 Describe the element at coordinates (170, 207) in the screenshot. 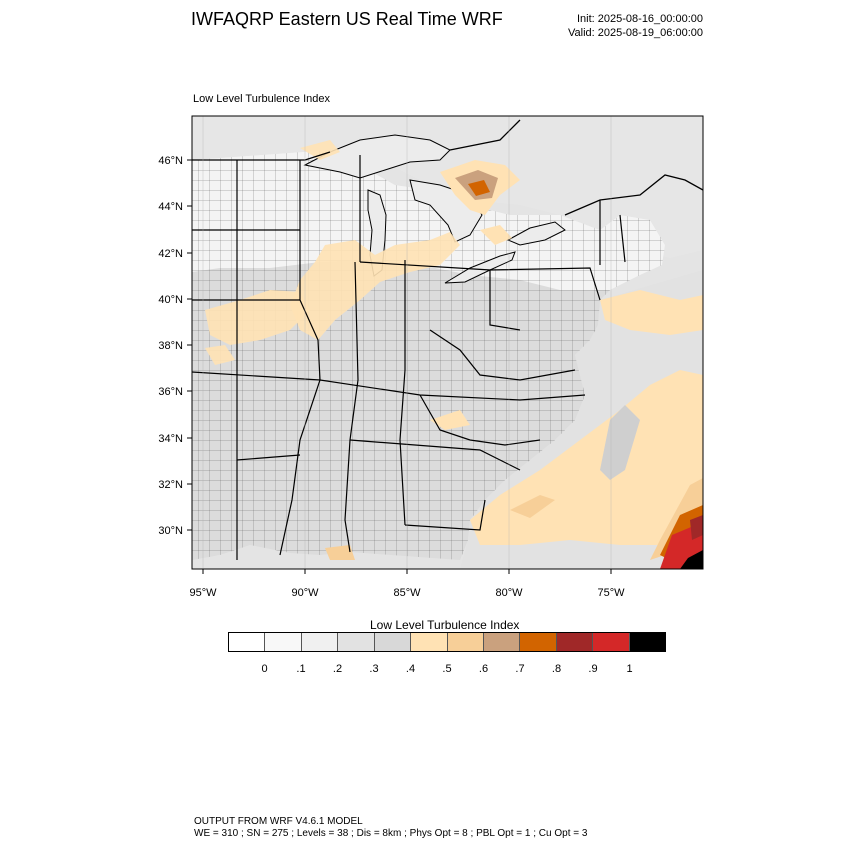

I see `lat-label: 44°N` at that location.